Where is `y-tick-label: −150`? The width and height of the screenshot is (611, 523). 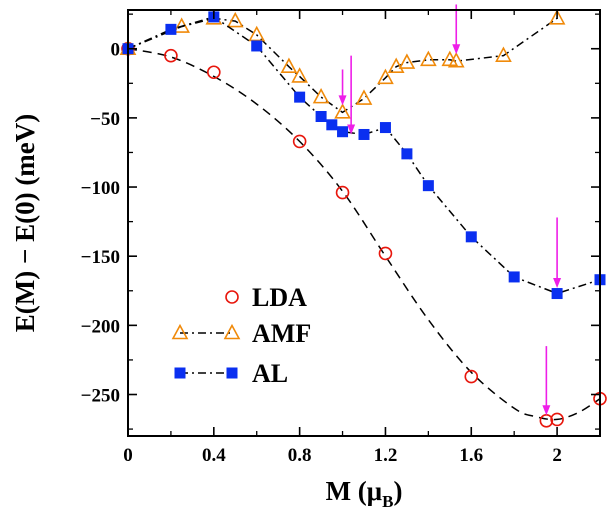
y-tick-label: −150 is located at coordinates (100, 257).